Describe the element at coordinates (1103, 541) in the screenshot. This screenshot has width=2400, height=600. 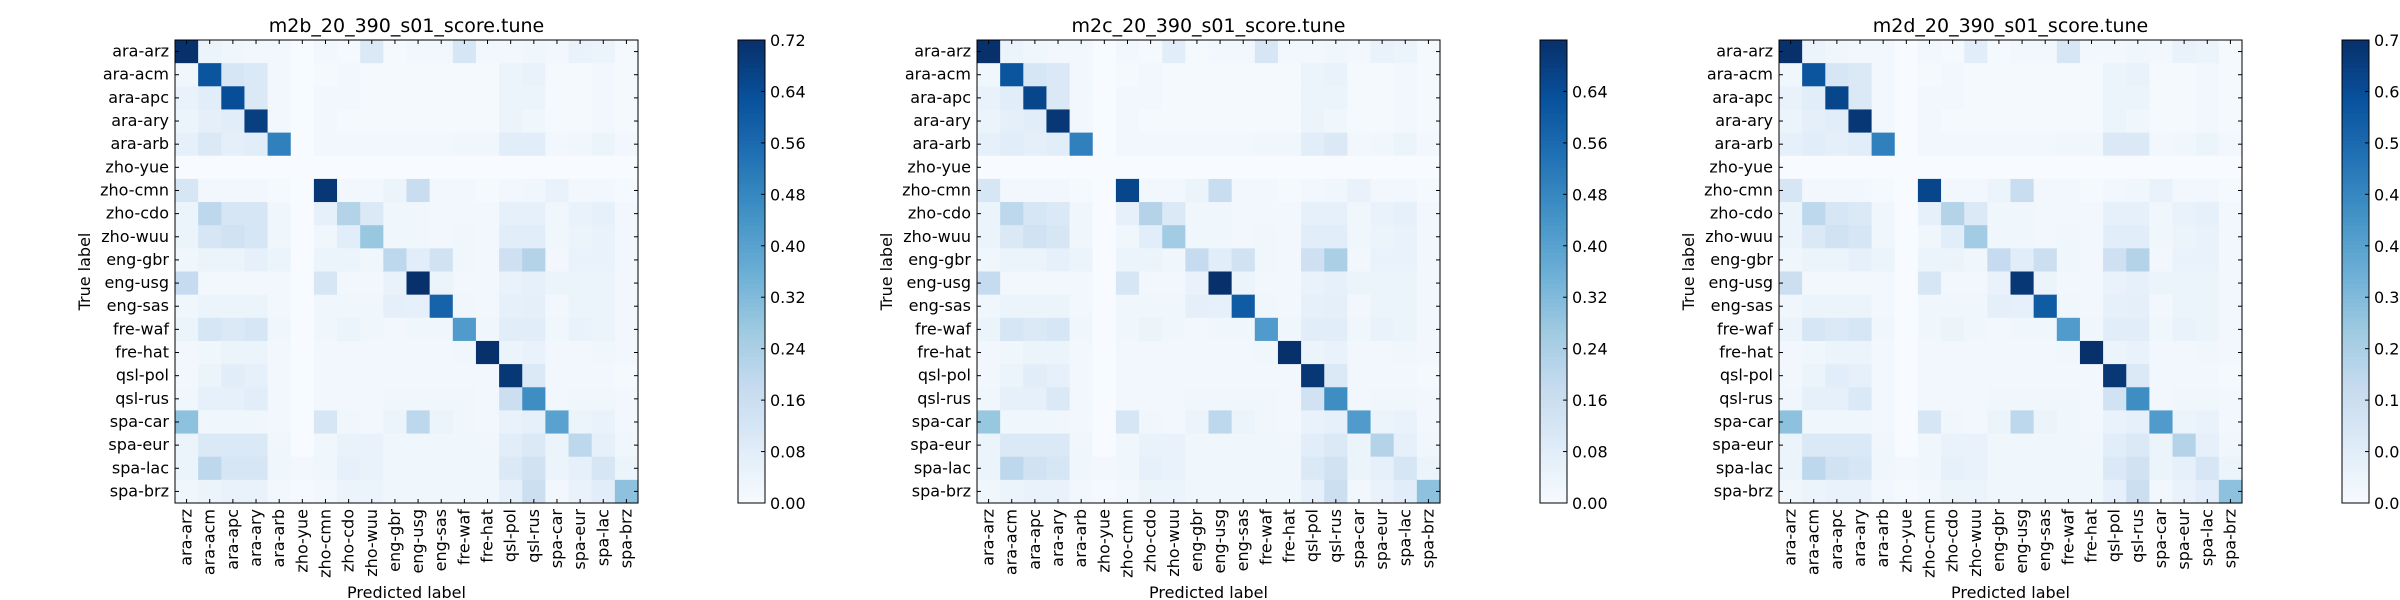
I see `x-tick-label: zho-yue` at that location.